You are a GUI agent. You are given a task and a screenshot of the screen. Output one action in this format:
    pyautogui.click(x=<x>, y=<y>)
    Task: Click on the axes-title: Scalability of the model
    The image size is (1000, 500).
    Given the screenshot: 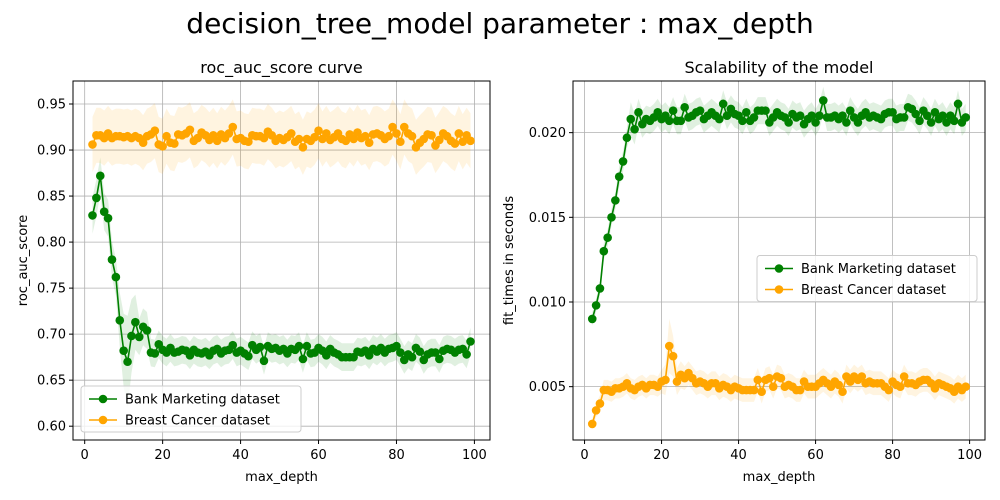 What is the action you would take?
    pyautogui.click(x=779, y=67)
    